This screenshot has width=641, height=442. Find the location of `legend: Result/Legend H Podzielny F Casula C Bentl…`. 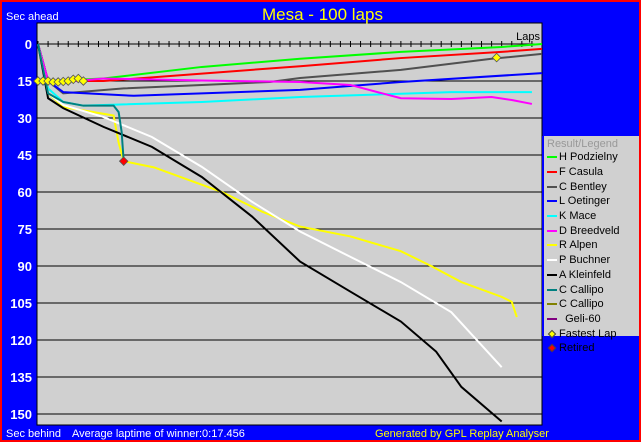

legend: Result/Legend H Podzielny F Casula C Bentl… is located at coordinates (590, 245).